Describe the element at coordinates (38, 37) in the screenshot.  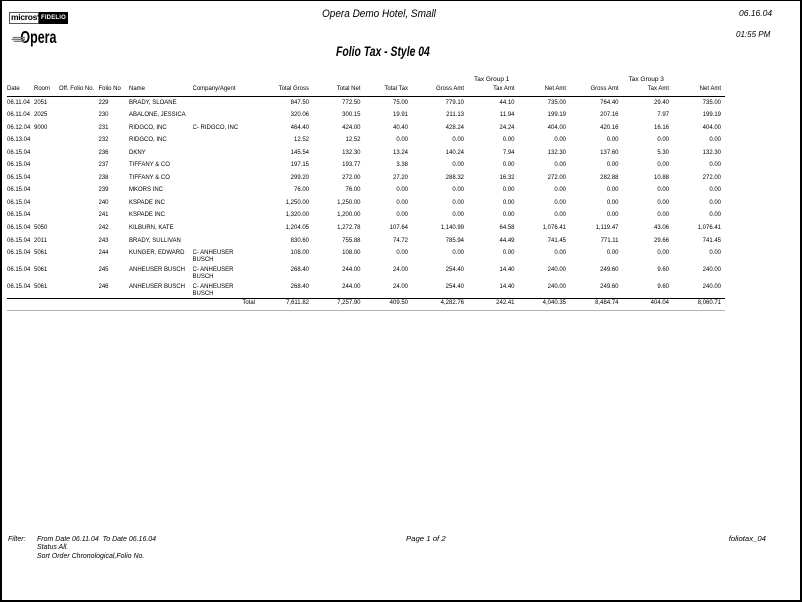
I see `svg-text: Opera` at that location.